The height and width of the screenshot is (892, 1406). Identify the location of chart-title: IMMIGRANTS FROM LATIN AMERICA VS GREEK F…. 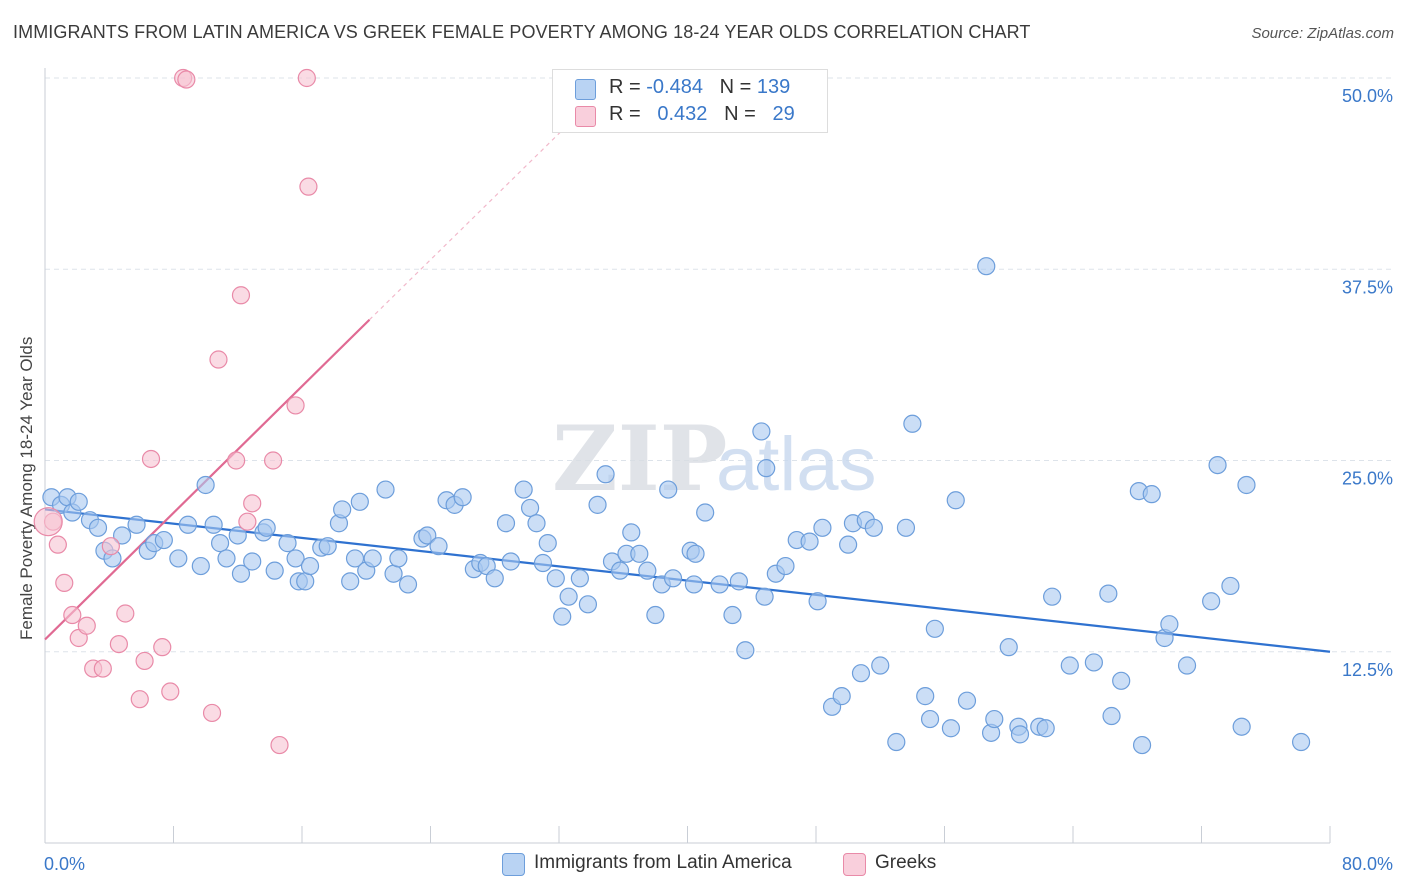
(522, 32).